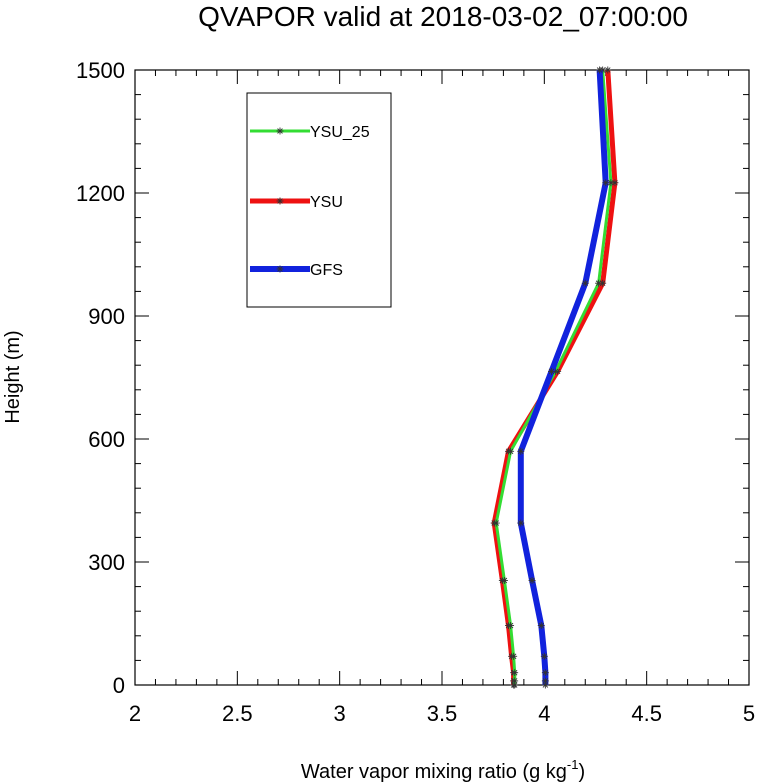 The width and height of the screenshot is (766, 784). I want to click on legend-items: YSU_25 YSU GFS, so click(310, 201).